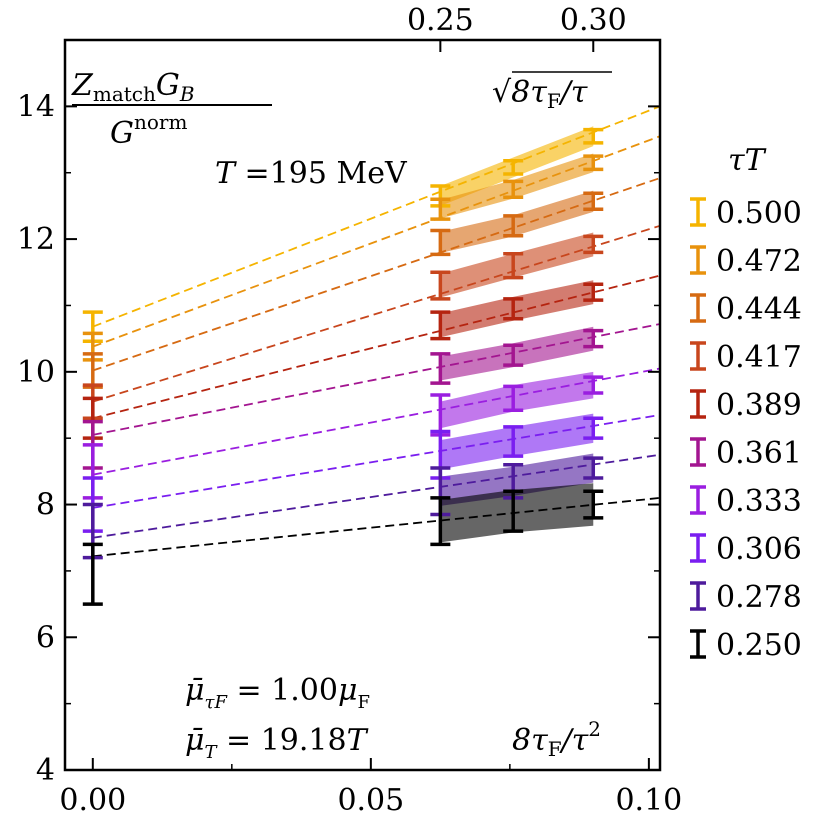  Describe the element at coordinates (540, 94) in the screenshot. I see `top-axis-label: √8τF/τ` at that location.